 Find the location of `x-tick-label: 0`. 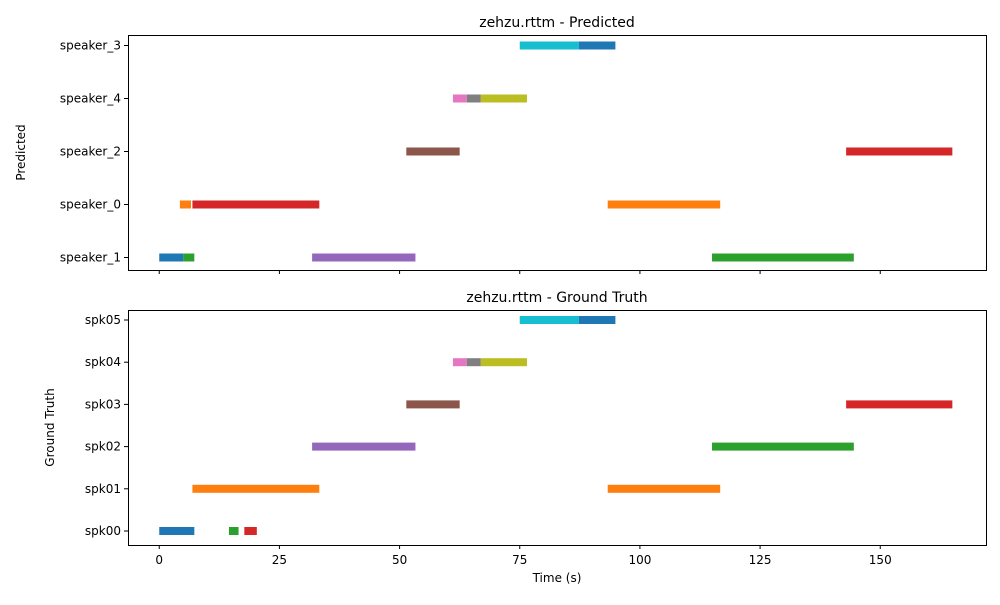

x-tick-label: 0 is located at coordinates (159, 560).